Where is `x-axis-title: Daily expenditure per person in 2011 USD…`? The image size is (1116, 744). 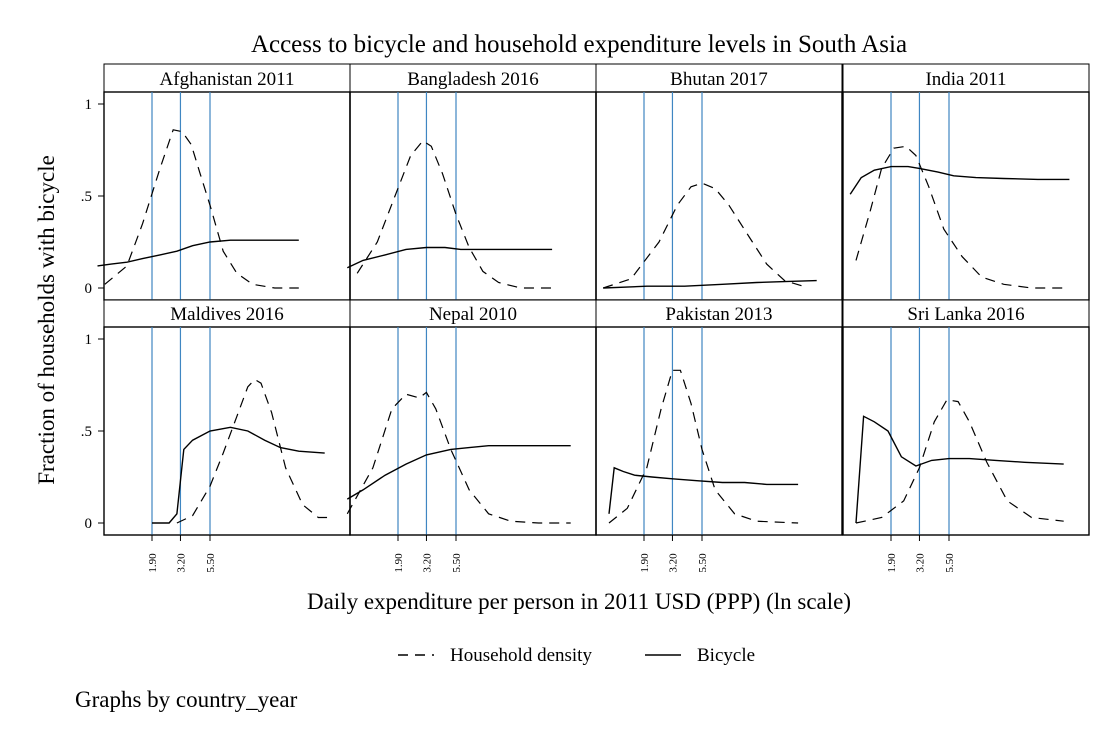
x-axis-title: Daily expenditure per person in 2011 USD… is located at coordinates (579, 601).